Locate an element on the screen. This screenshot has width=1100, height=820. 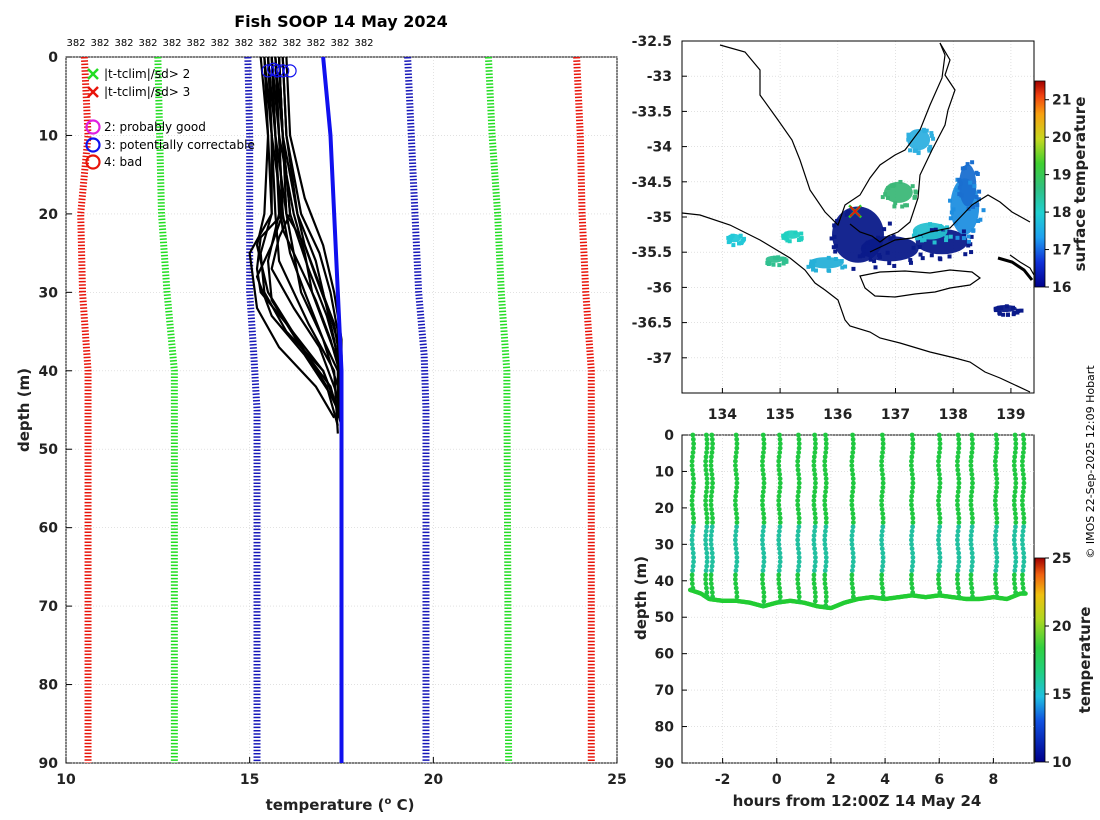
map-ytick-label: -32.5 is located at coordinates (652, 42).